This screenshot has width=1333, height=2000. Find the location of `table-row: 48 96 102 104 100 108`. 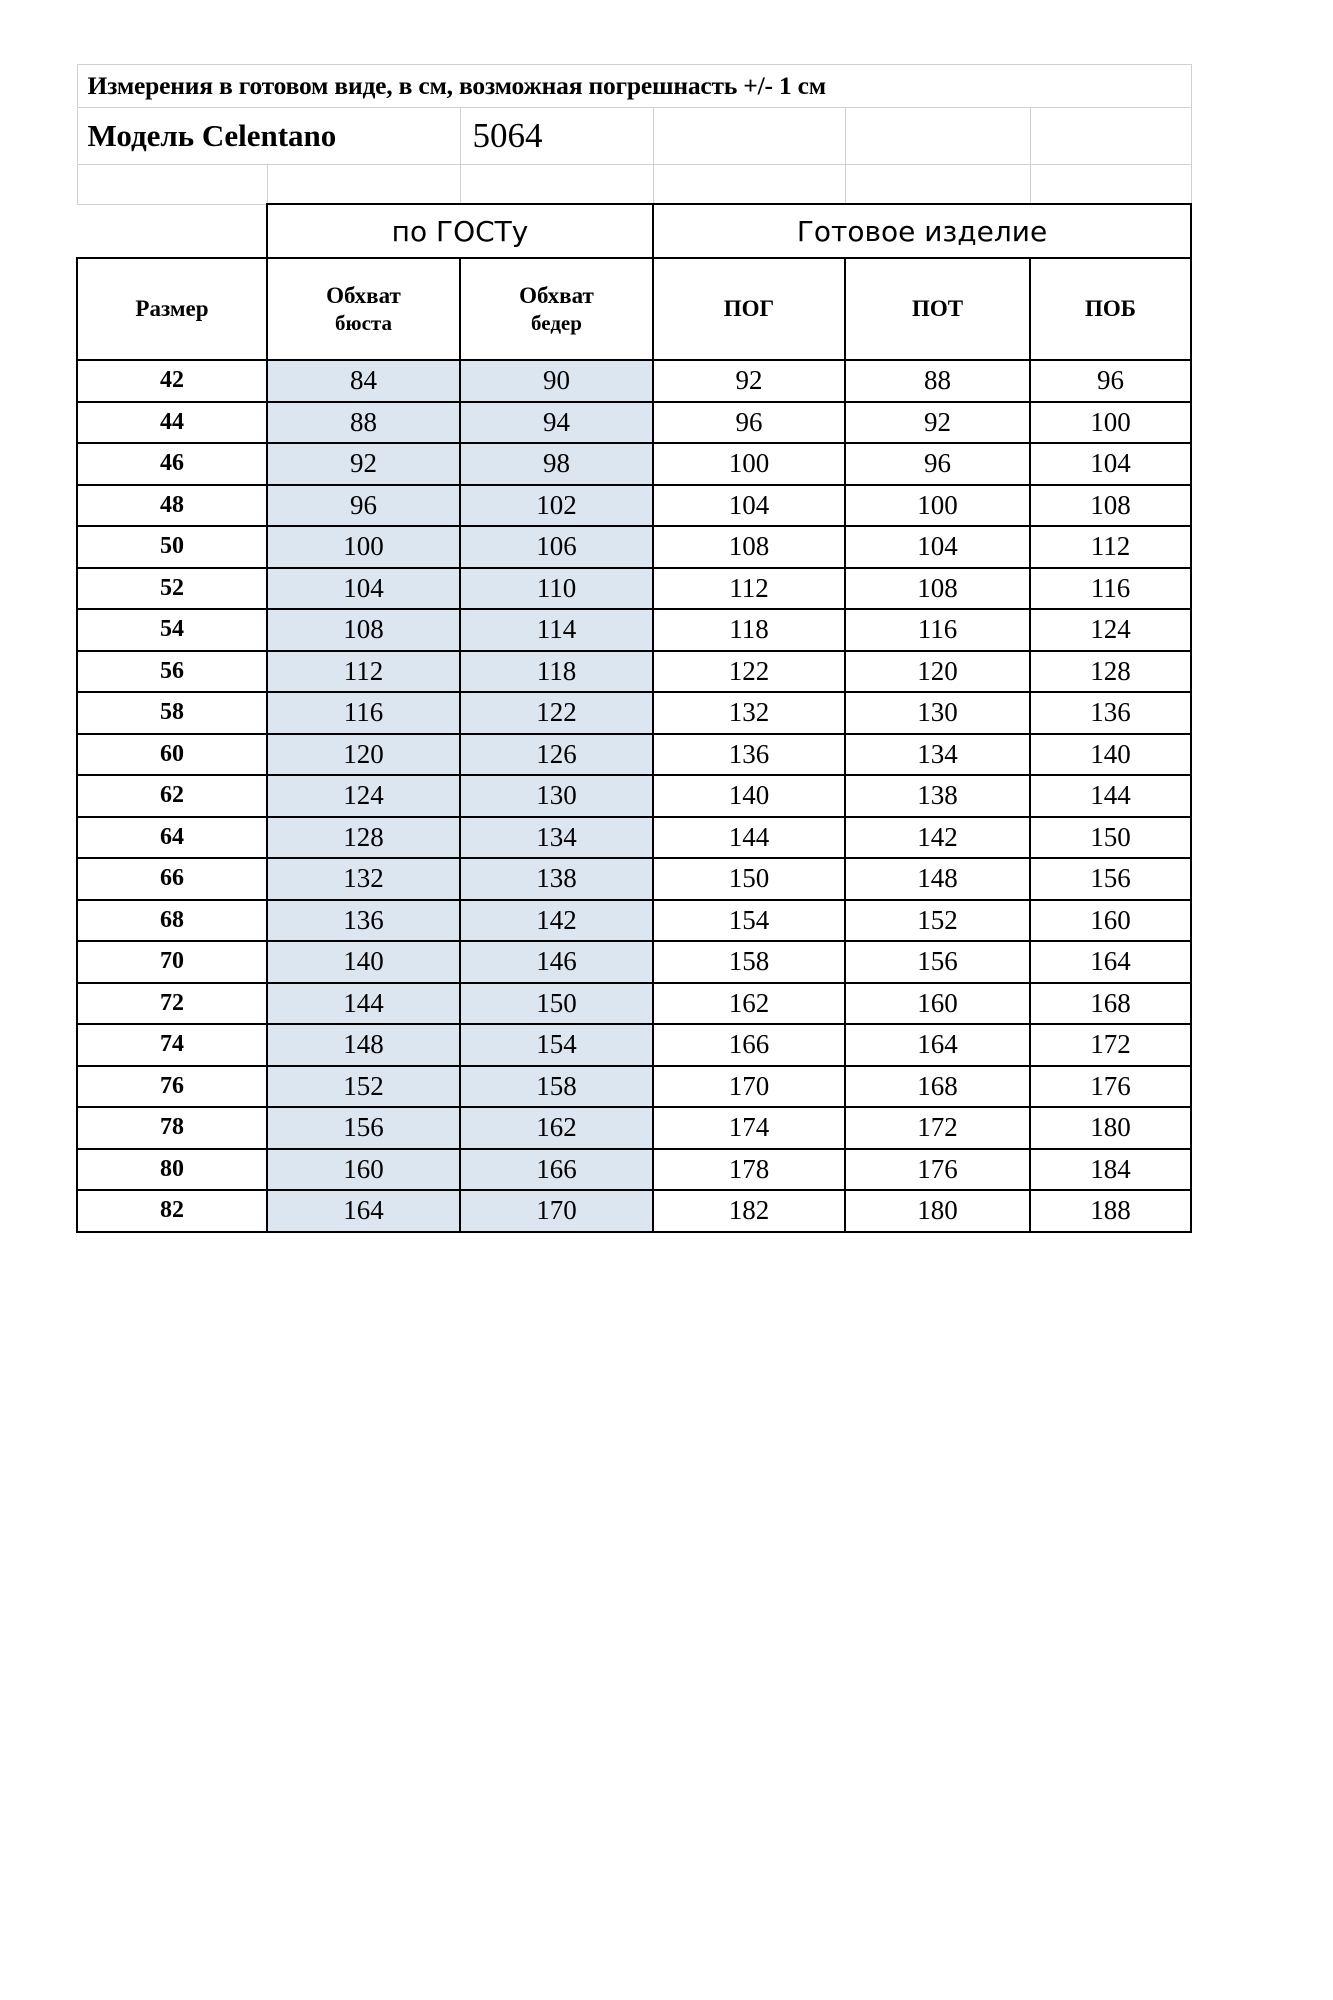

table-row: 48 96 102 104 100 108 is located at coordinates (634, 505).